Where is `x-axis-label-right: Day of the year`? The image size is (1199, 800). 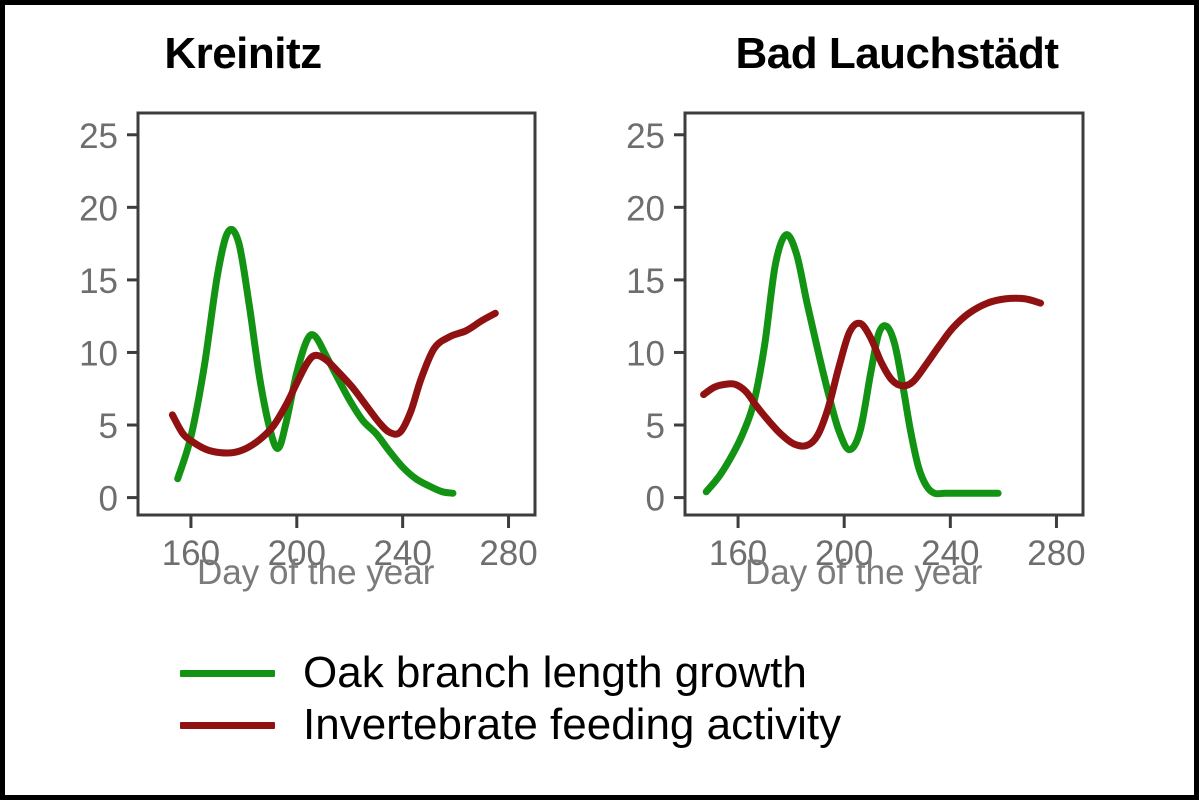 x-axis-label-right: Day of the year is located at coordinates (864, 572).